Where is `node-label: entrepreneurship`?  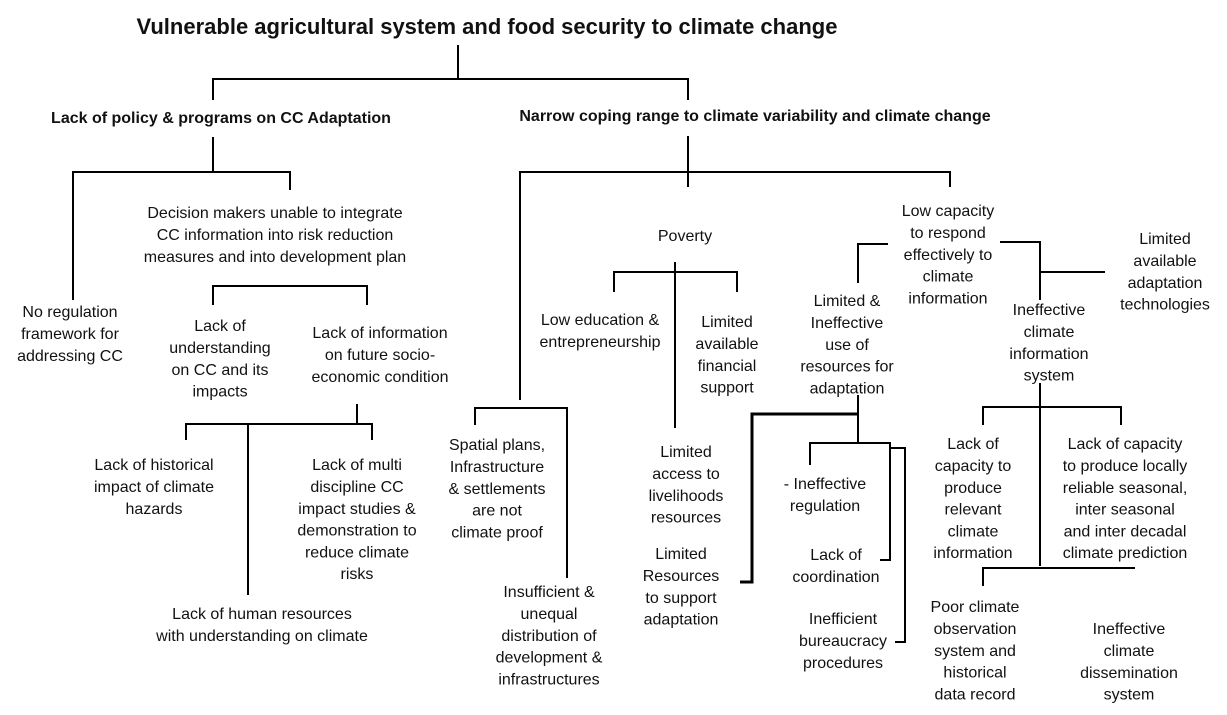 node-label: entrepreneurship is located at coordinates (600, 342).